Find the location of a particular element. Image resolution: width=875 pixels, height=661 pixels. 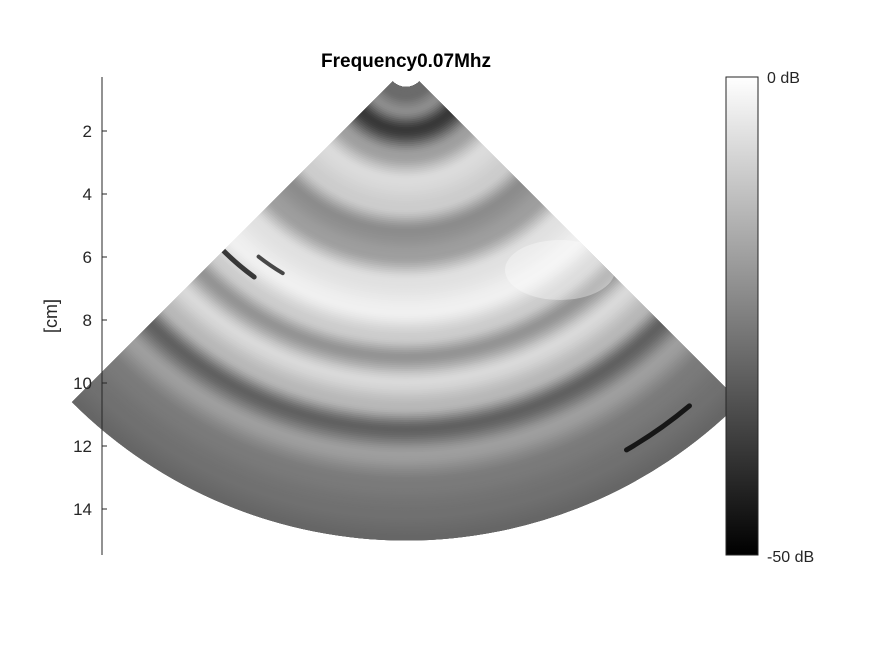

bright-patch is located at coordinates (560, 270).